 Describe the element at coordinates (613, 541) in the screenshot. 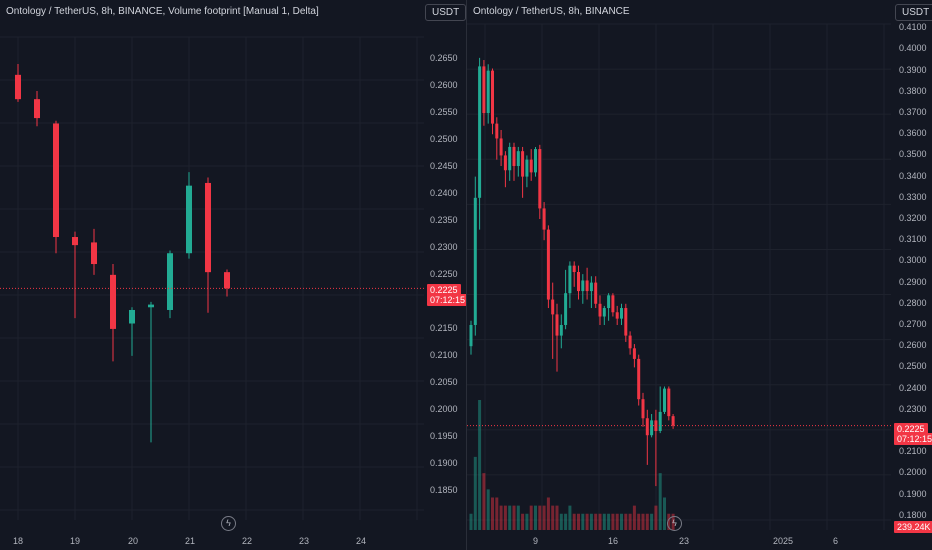

I see `time-tick-label: 16` at that location.